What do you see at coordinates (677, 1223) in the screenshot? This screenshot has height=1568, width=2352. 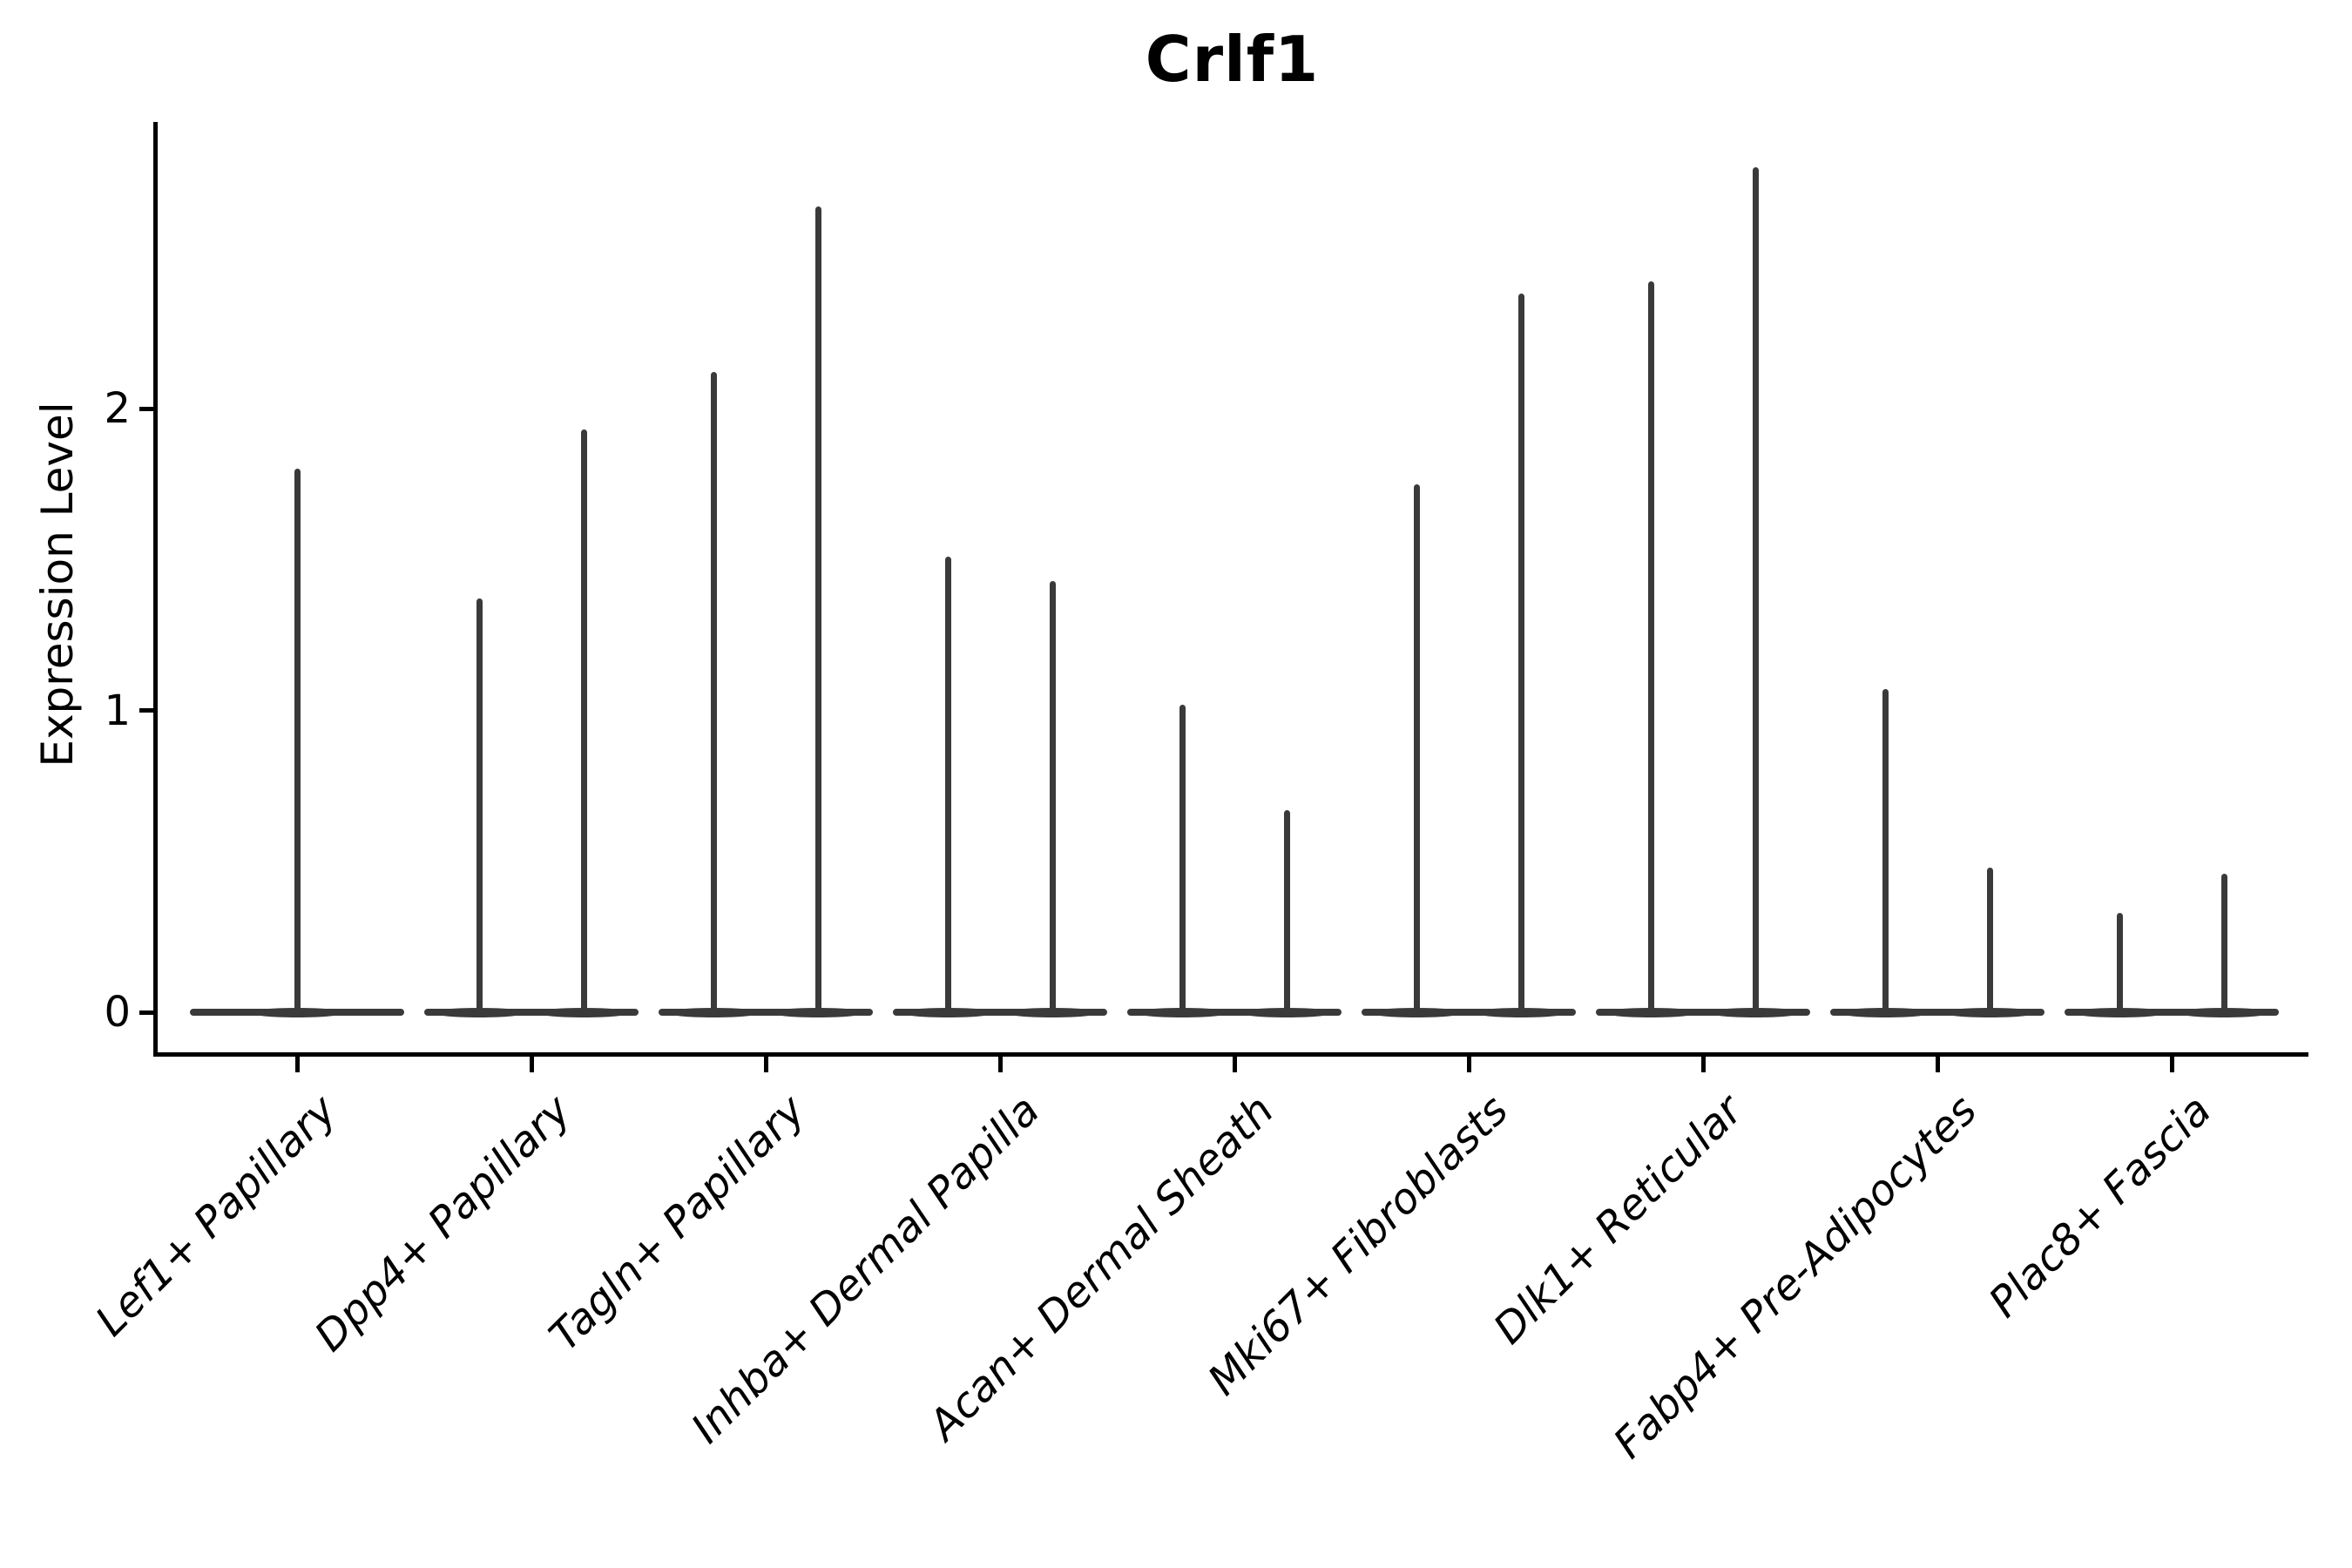 I see `x-tick-label: Tagln+ Papillary` at bounding box center [677, 1223].